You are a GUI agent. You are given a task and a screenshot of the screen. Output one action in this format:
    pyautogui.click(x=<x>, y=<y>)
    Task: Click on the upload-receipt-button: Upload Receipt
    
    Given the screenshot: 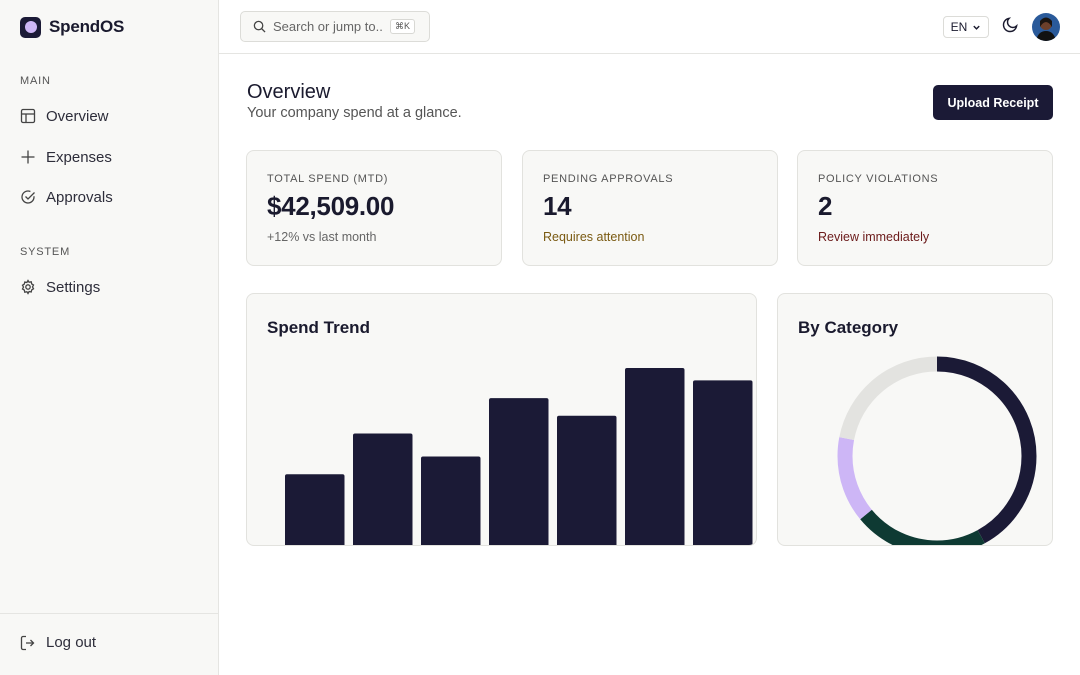 What is the action you would take?
    pyautogui.click(x=993, y=102)
    